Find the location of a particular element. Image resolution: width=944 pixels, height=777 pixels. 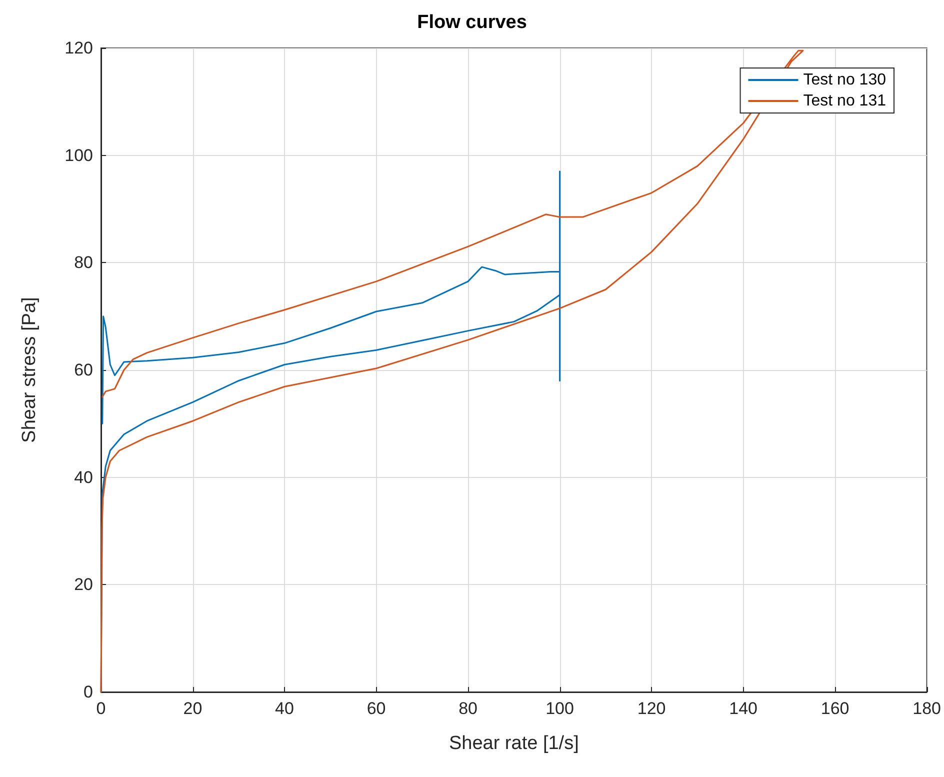

x-tick-label: 40 is located at coordinates (284, 708).